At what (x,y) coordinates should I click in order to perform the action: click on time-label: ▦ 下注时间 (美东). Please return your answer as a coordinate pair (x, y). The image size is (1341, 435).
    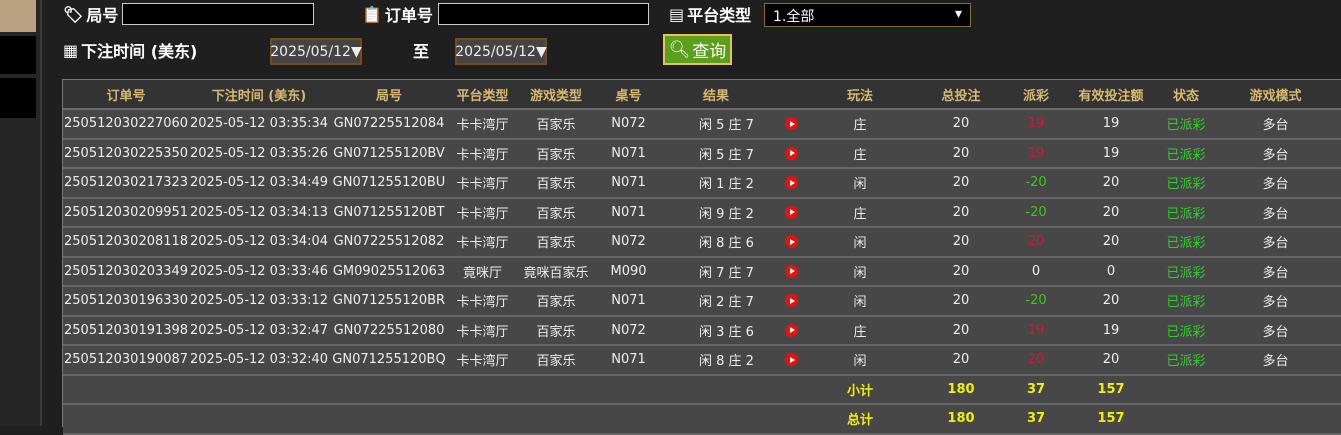
    Looking at the image, I should click on (130, 51).